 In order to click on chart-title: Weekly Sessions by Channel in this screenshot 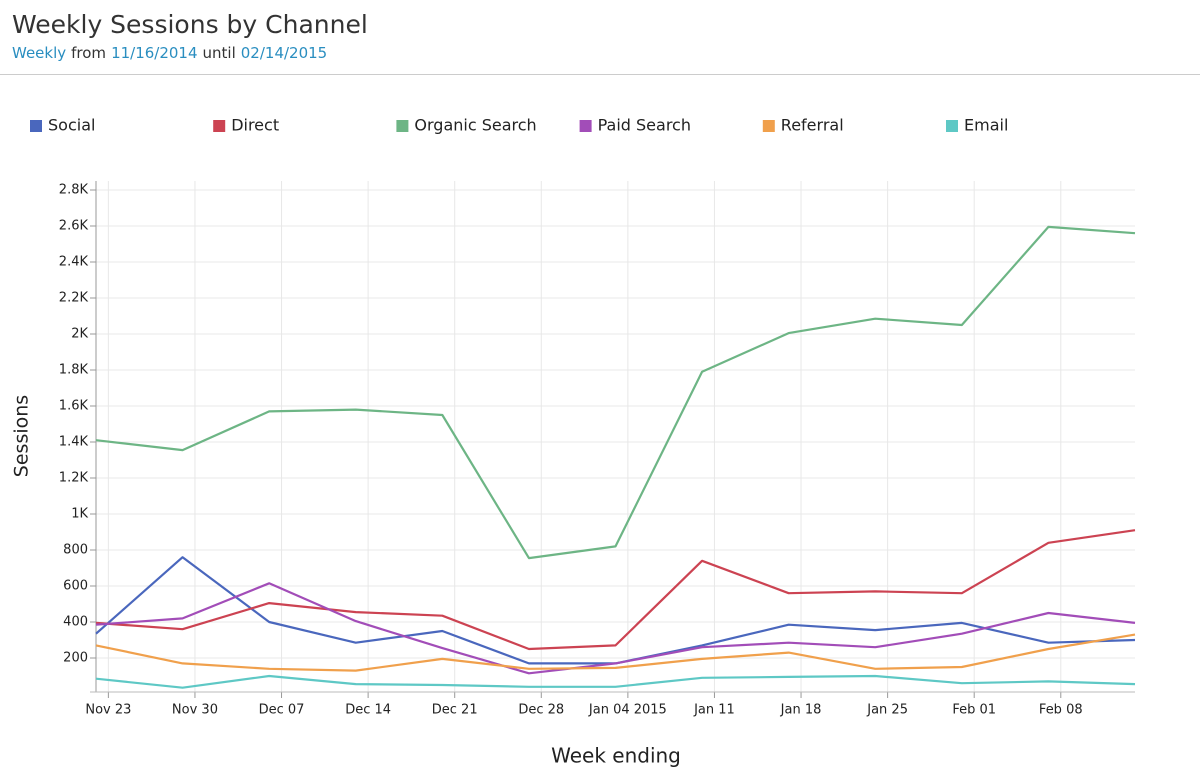, I will do `click(190, 24)`.